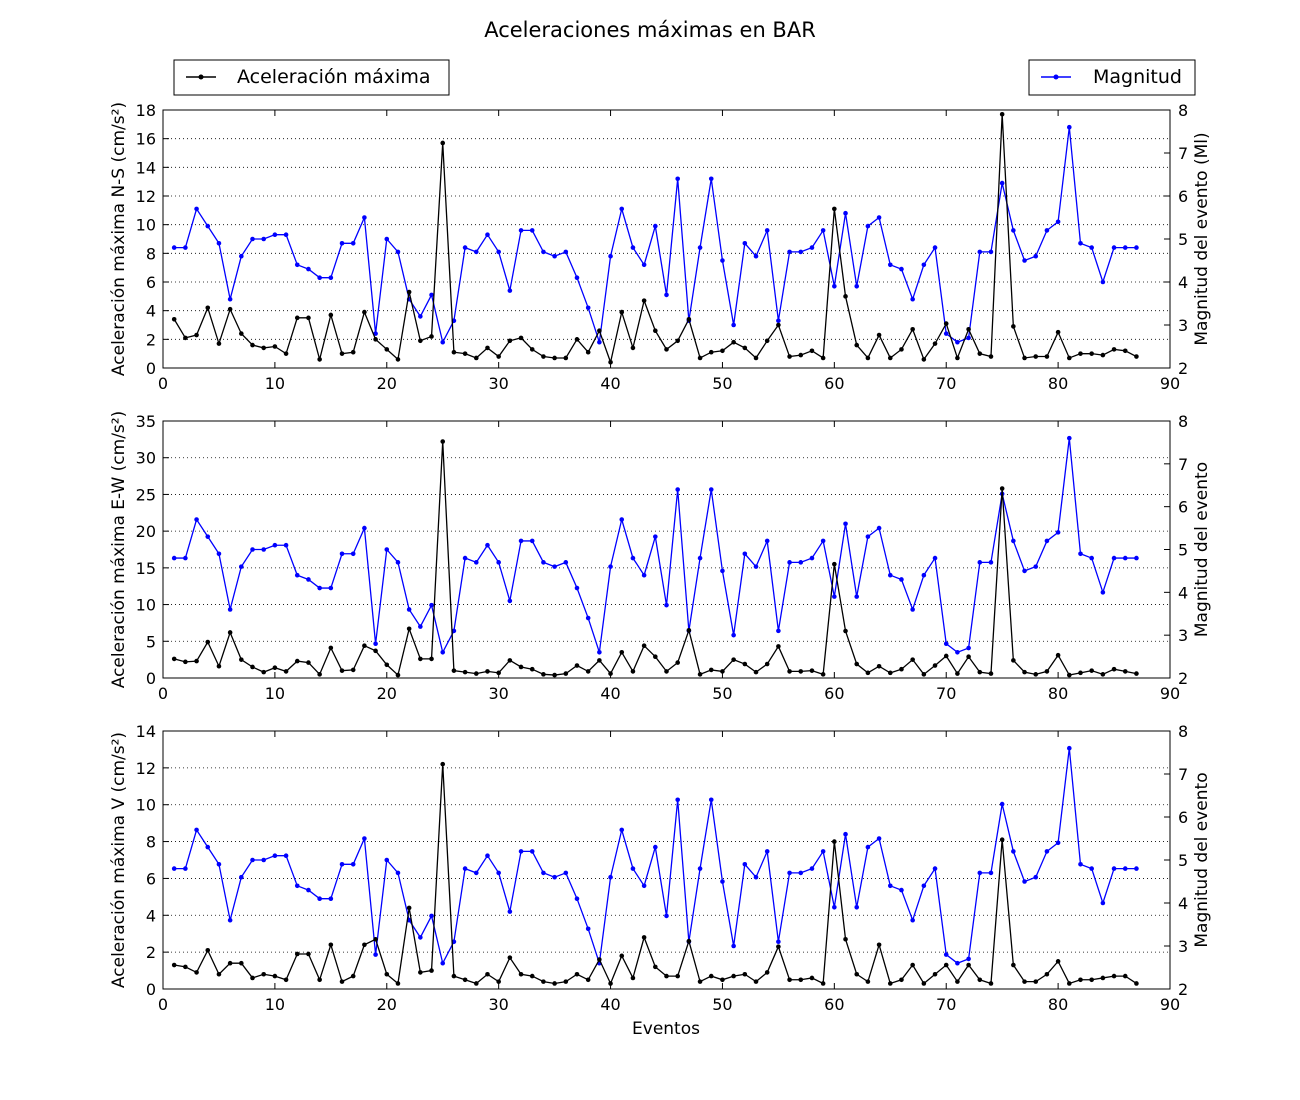 Image resolution: width=1300 pixels, height=1100 pixels. I want to click on x-tick-label-v: 50, so click(722, 1004).